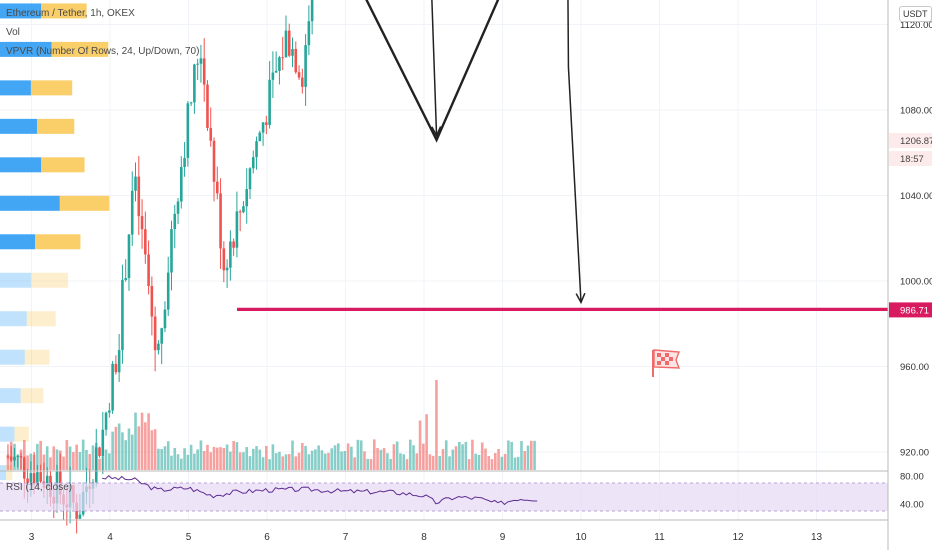  What do you see at coordinates (914, 310) in the screenshot?
I see `price-label: 986.71` at bounding box center [914, 310].